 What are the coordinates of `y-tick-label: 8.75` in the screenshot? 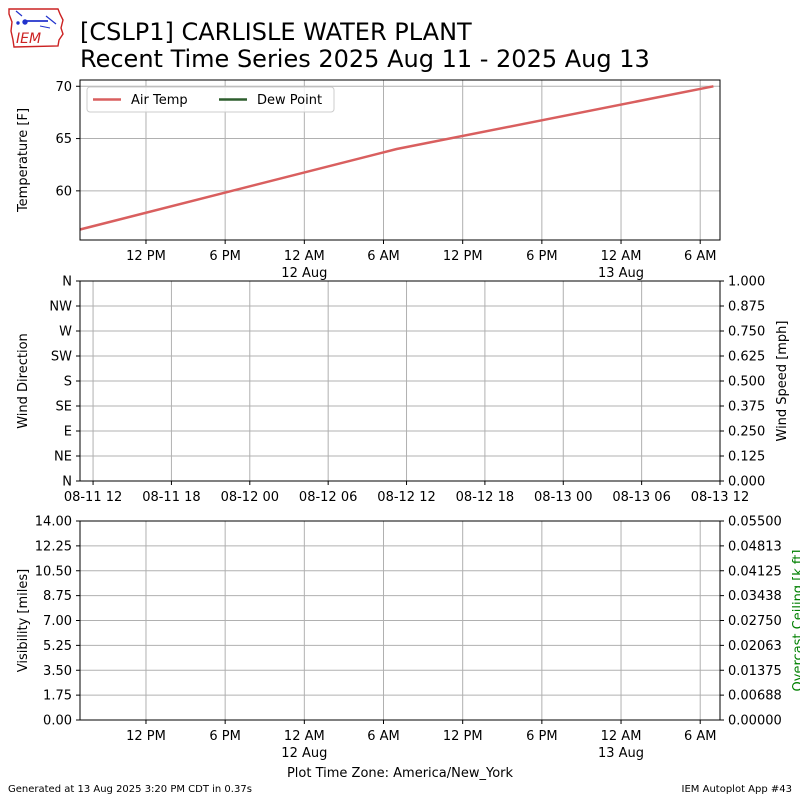 It's located at (57, 596).